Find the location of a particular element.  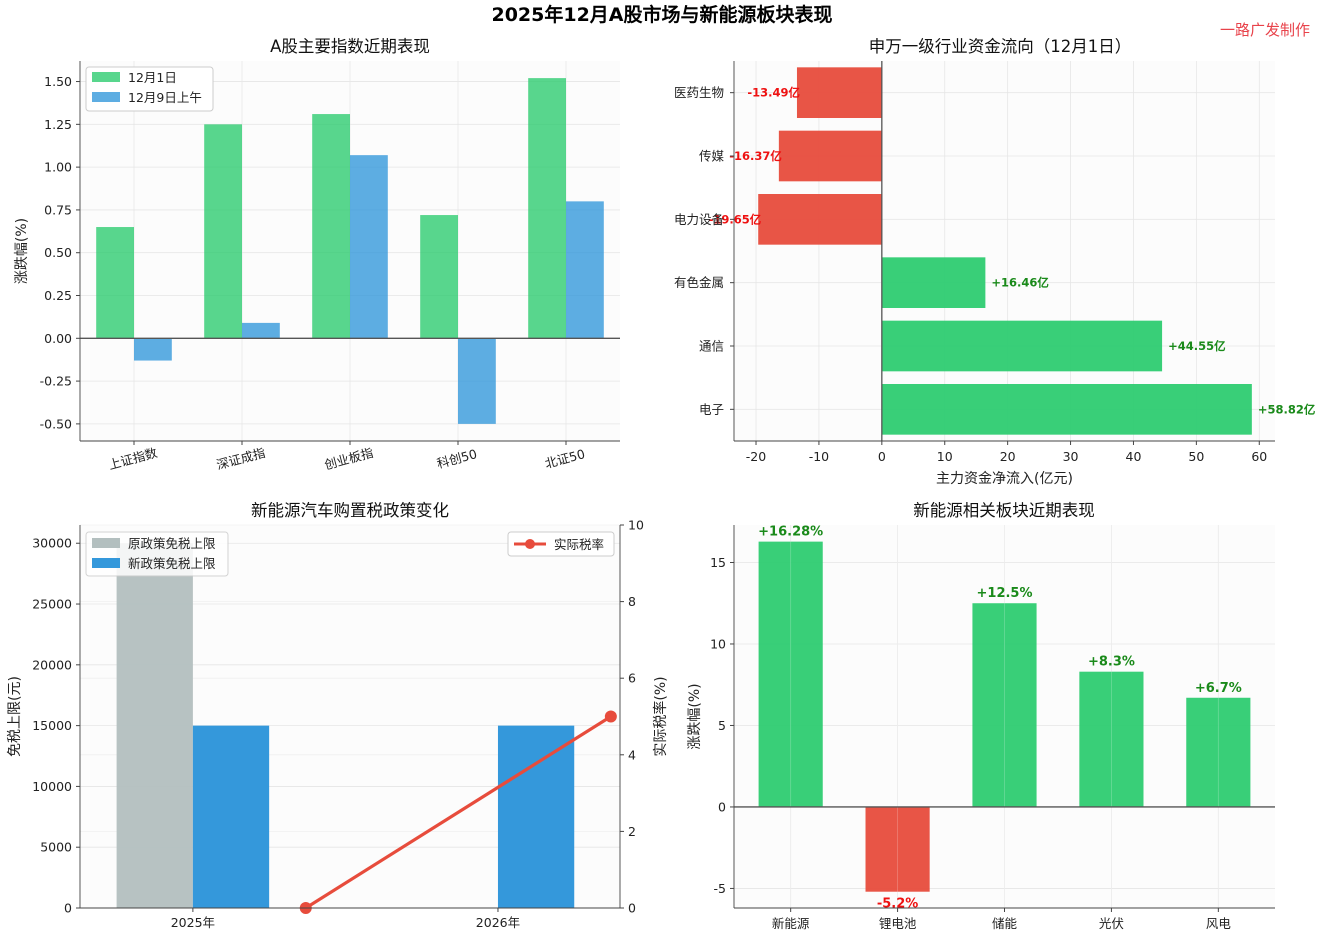

x-tick-label: 50 is located at coordinates (1196, 456).